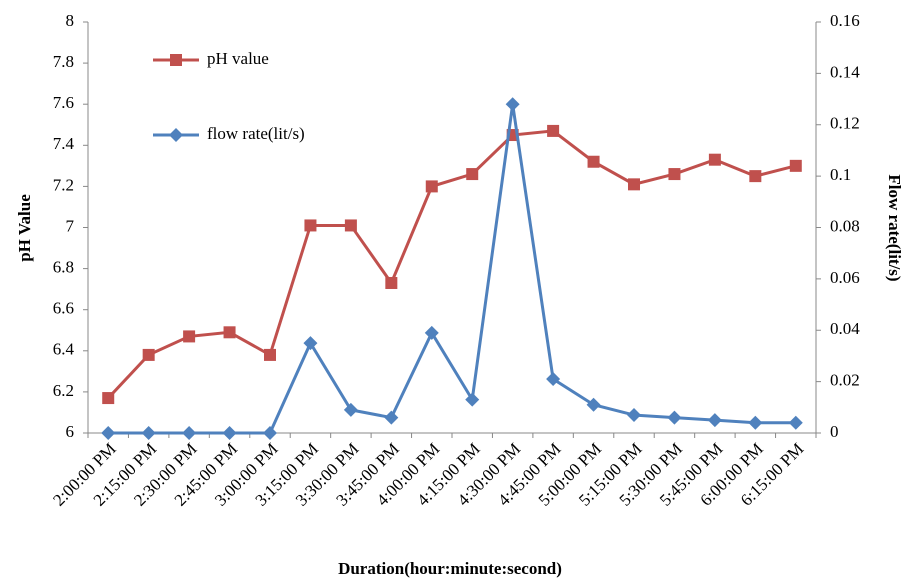  I want to click on y-tick-label: 6, so click(70, 431).